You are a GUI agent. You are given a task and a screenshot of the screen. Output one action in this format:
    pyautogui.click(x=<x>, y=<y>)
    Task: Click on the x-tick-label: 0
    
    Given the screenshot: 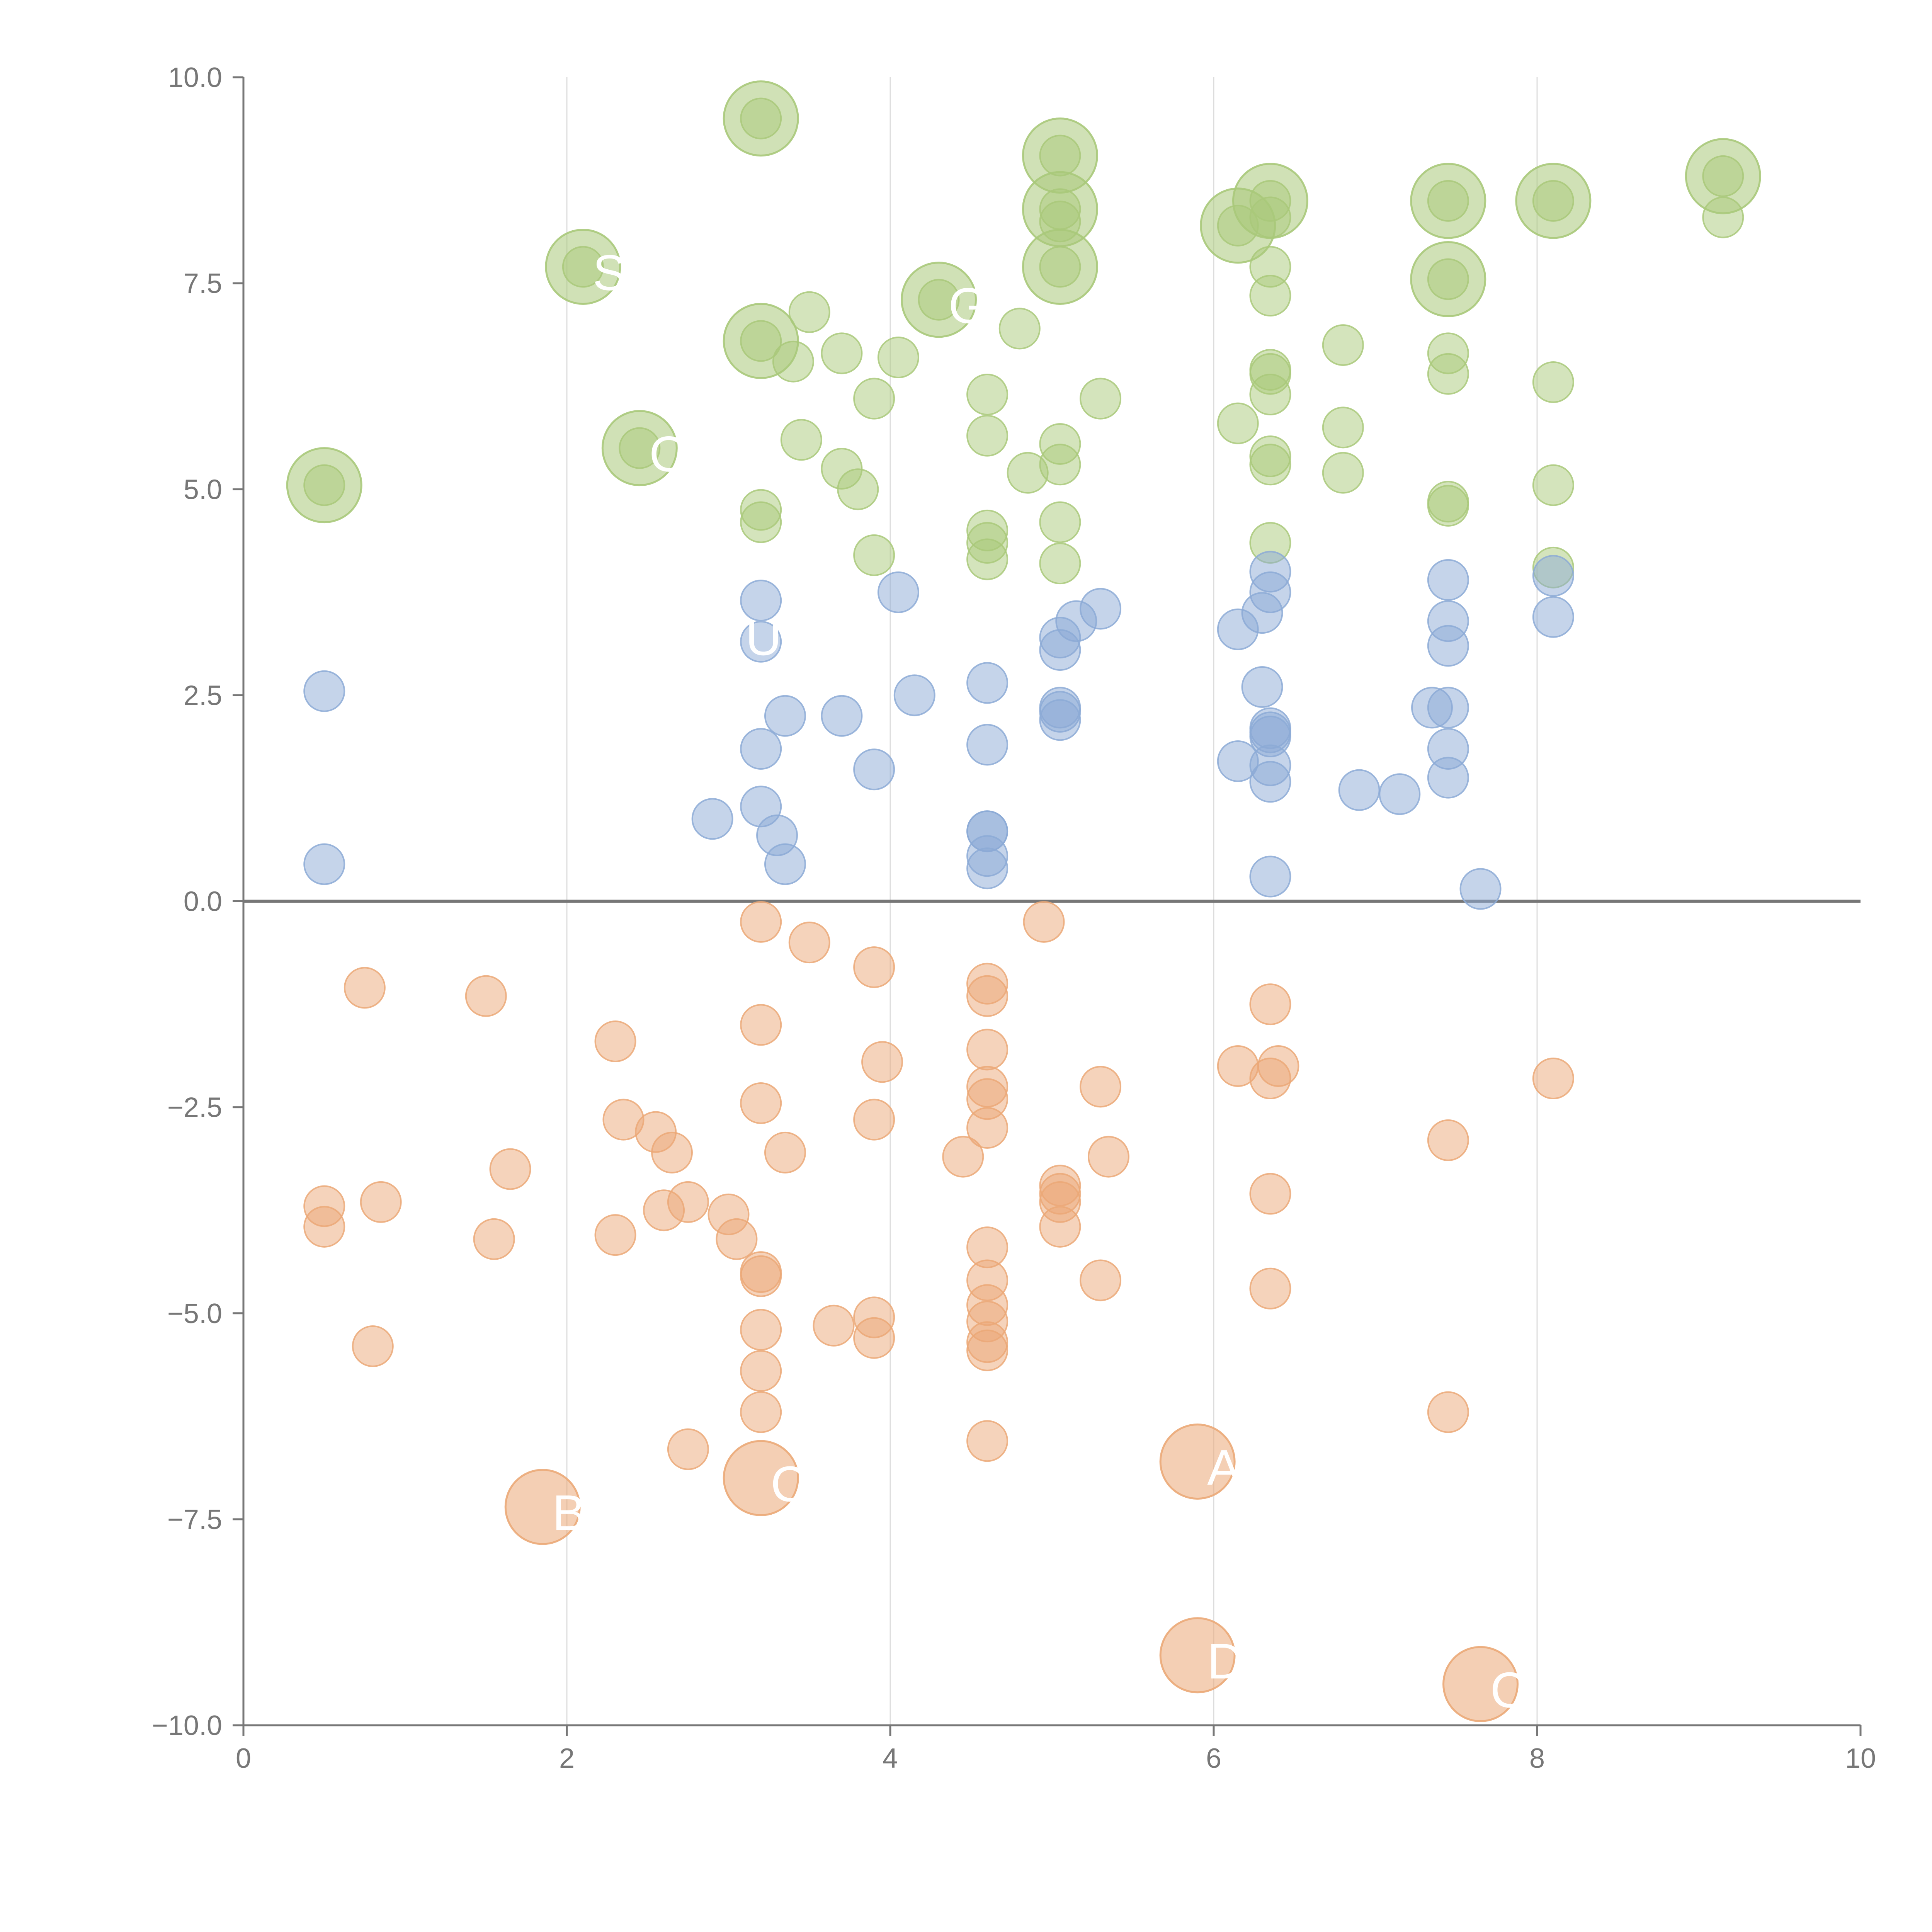 What is the action you would take?
    pyautogui.click(x=244, y=1758)
    